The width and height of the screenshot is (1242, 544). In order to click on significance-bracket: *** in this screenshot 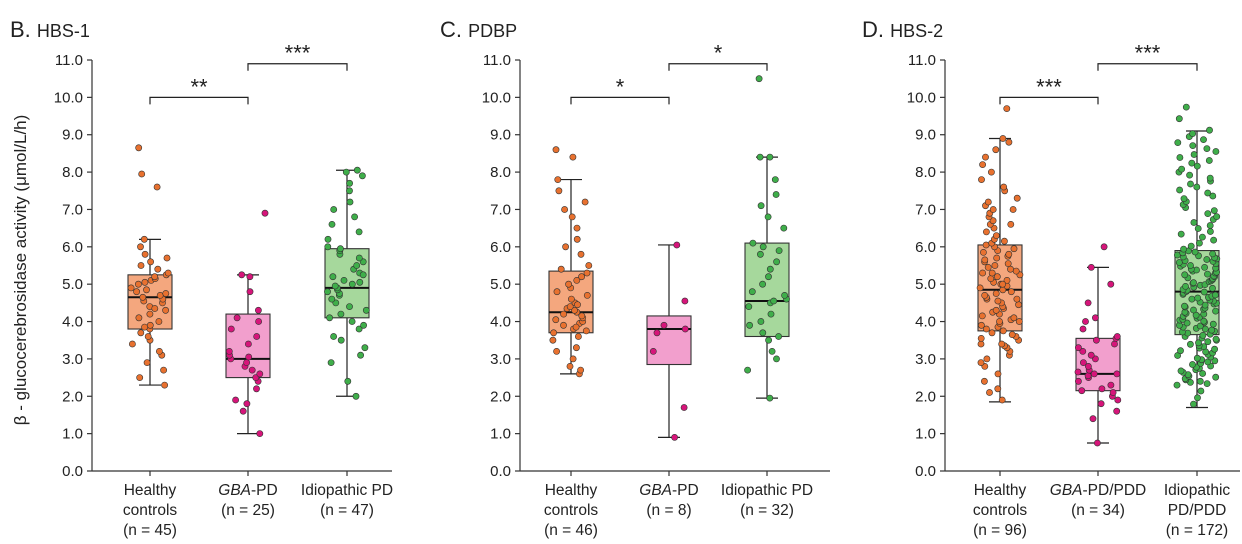, I will do `click(1049, 89)`.